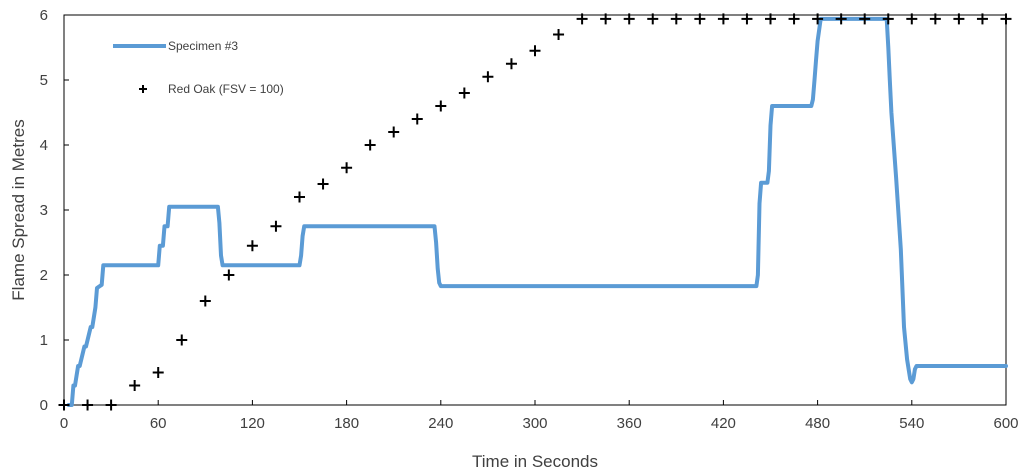  I want to click on x-tick-label: 0, so click(64, 423).